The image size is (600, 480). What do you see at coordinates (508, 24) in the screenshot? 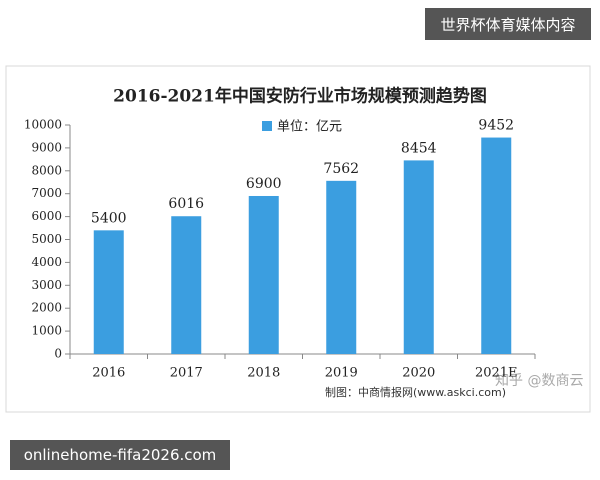
I see `top-badge: 世界杯体育媒体内容` at bounding box center [508, 24].